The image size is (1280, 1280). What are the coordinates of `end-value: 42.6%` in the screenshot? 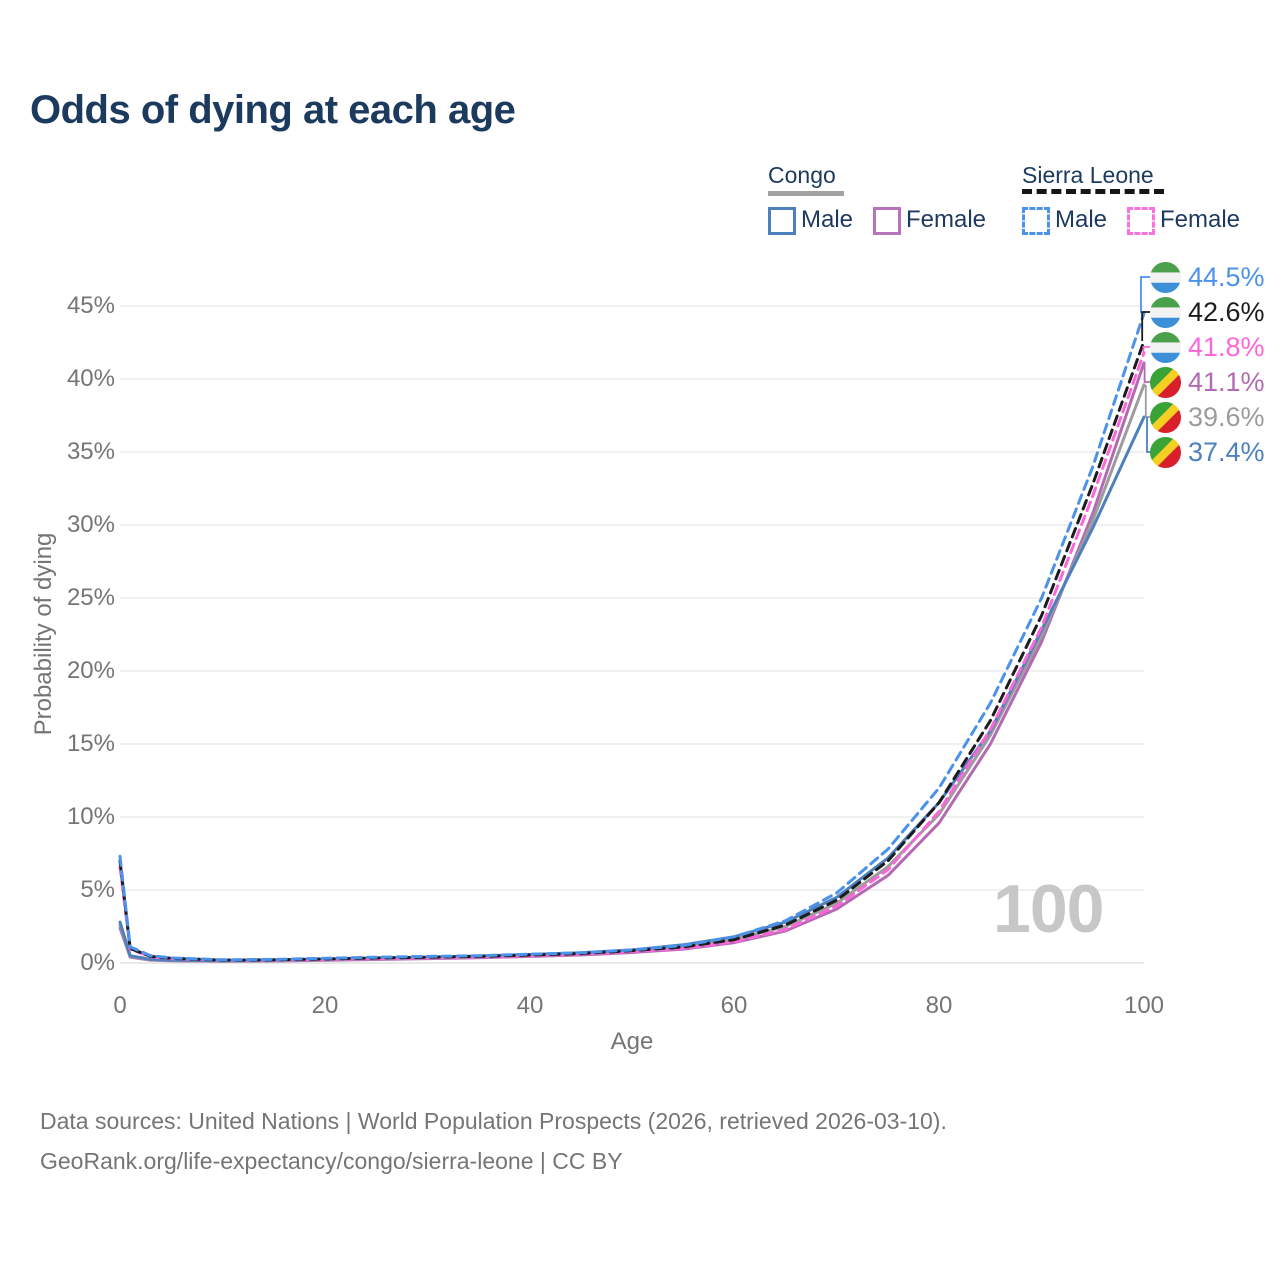 It's located at (1226, 311).